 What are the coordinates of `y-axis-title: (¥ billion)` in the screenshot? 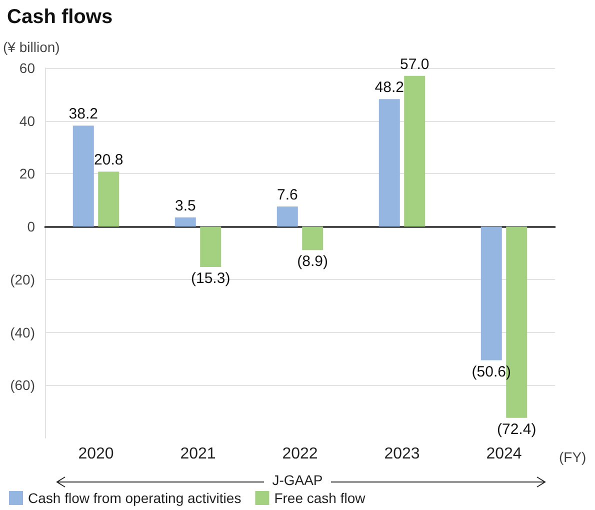 It's located at (31, 47).